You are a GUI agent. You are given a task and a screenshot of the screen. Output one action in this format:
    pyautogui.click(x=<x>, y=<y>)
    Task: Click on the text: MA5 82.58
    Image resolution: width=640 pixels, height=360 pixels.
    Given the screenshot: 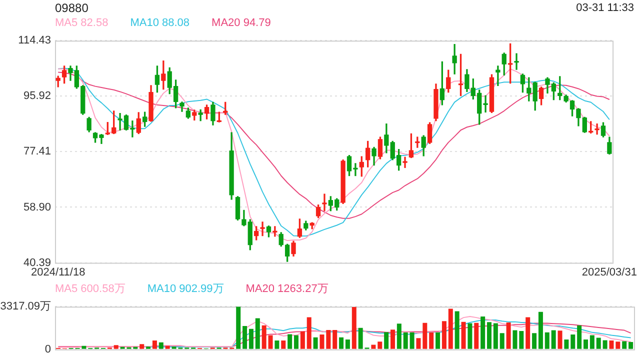 What is the action you would take?
    pyautogui.click(x=81, y=23)
    